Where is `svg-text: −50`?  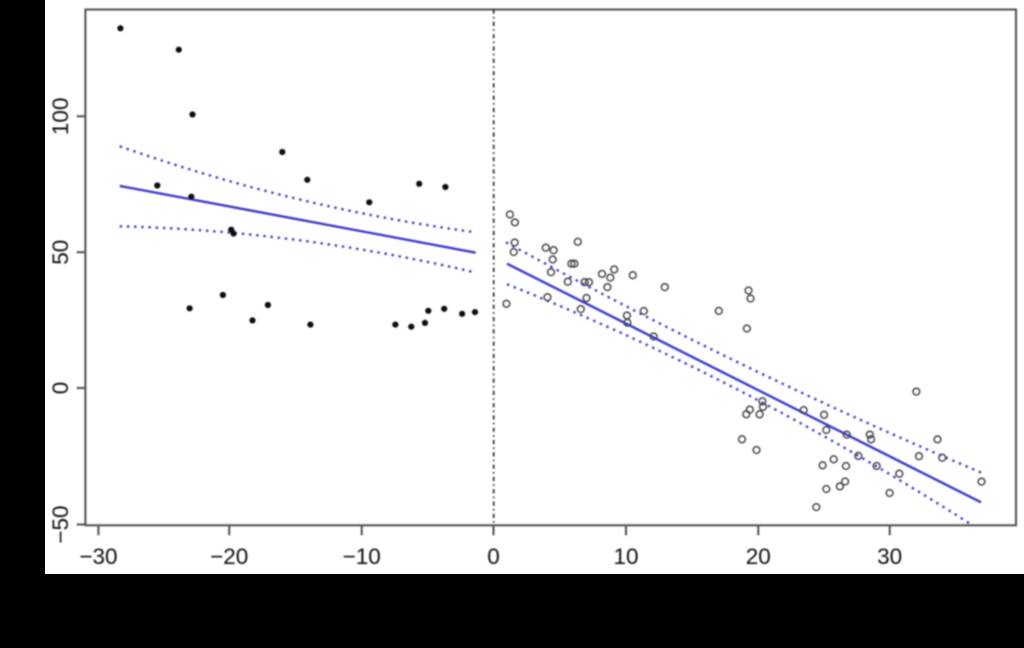
svg-text: −50 is located at coordinates (60, 524).